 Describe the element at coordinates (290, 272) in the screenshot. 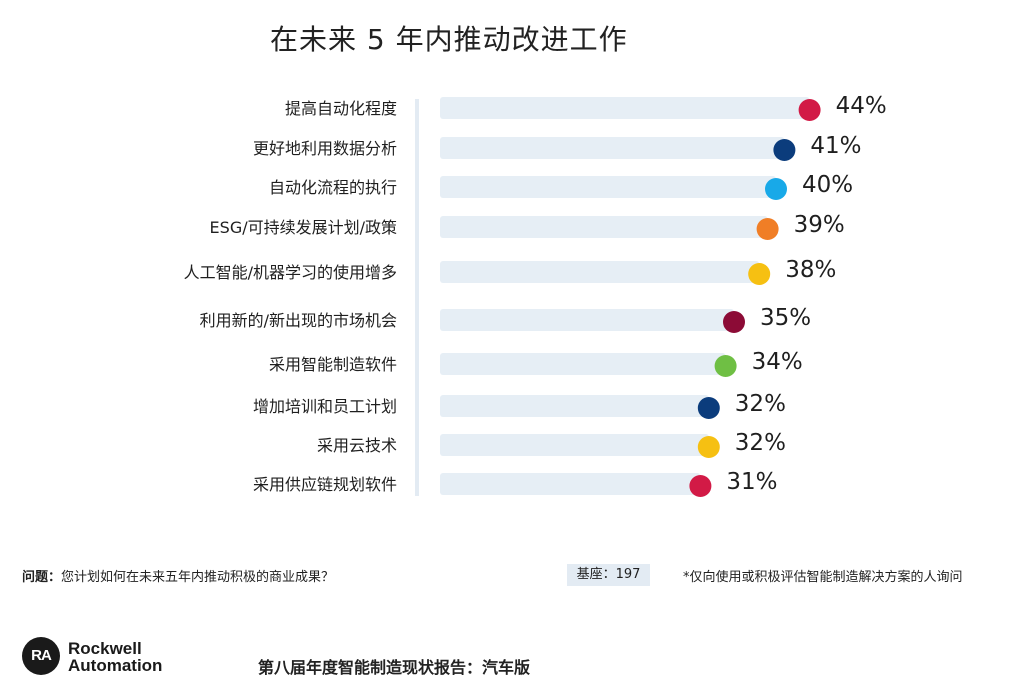

I see `category-label: 人工智能/机器学习的使用增多` at that location.